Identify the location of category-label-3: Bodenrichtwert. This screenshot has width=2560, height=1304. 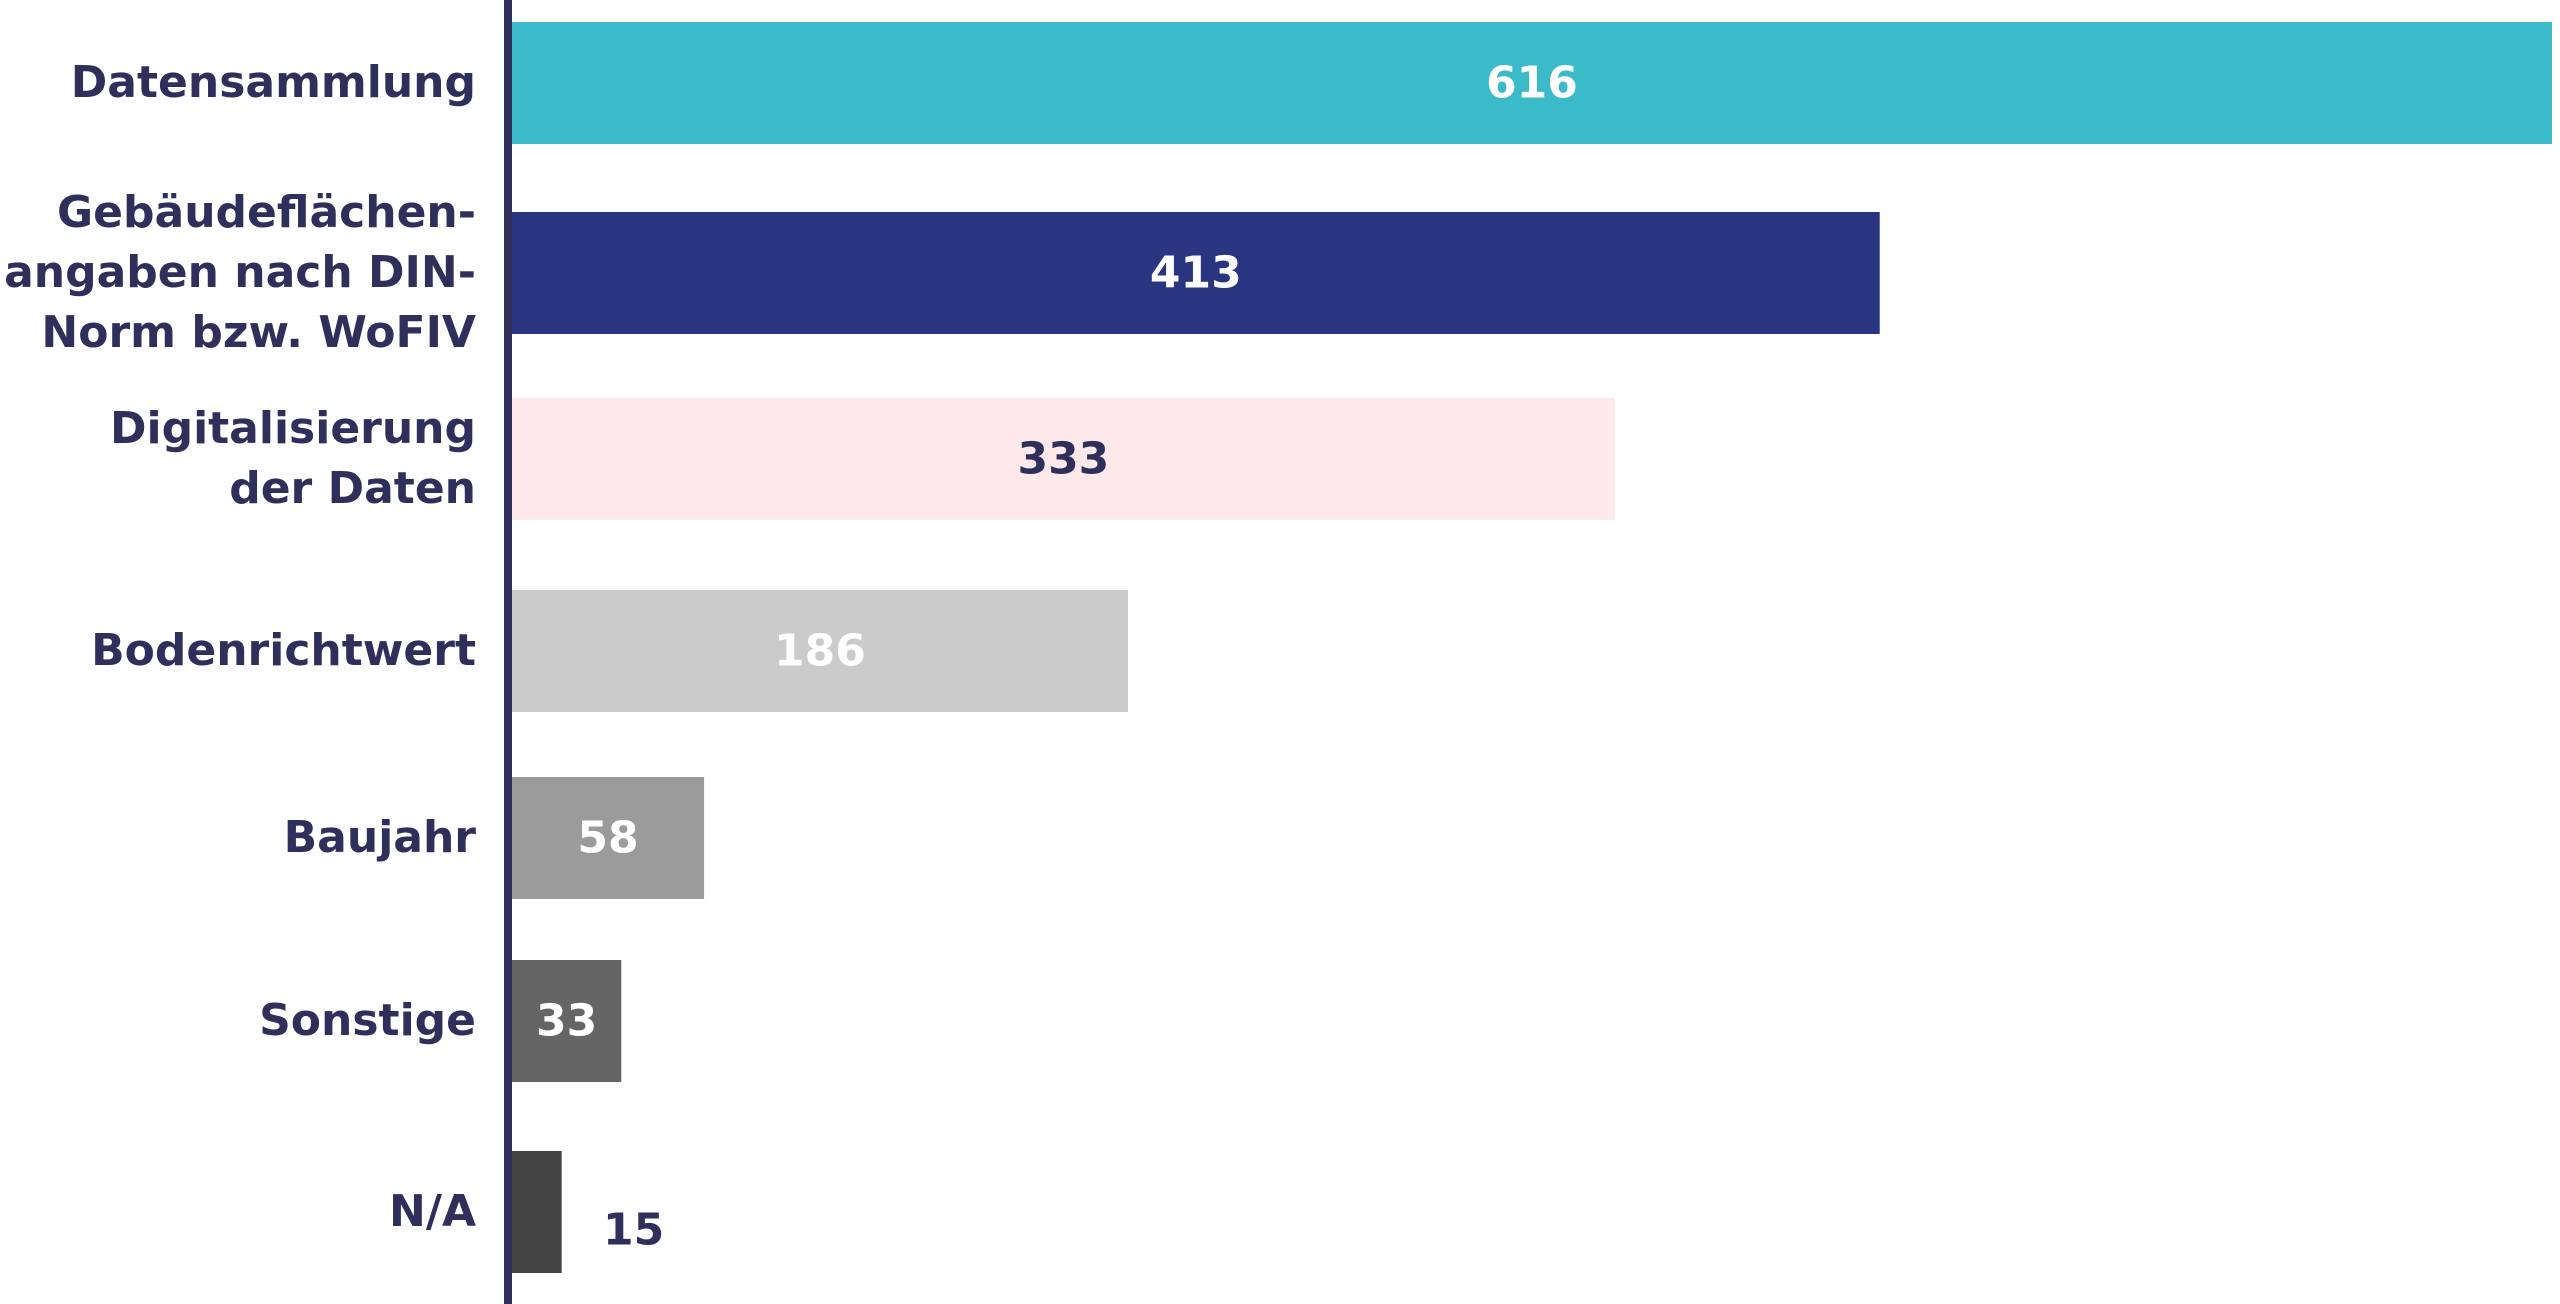
(283, 650).